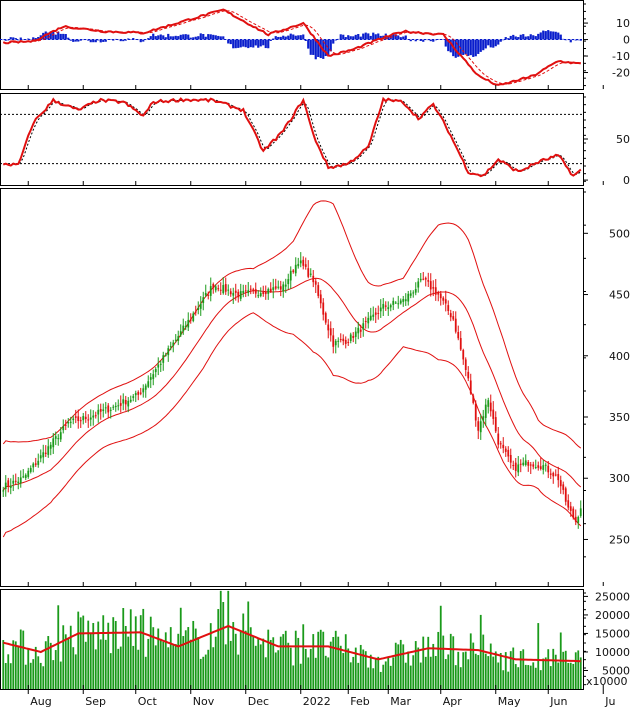 This screenshot has width=635, height=713. I want to click on x-tick-label: May, so click(509, 701).